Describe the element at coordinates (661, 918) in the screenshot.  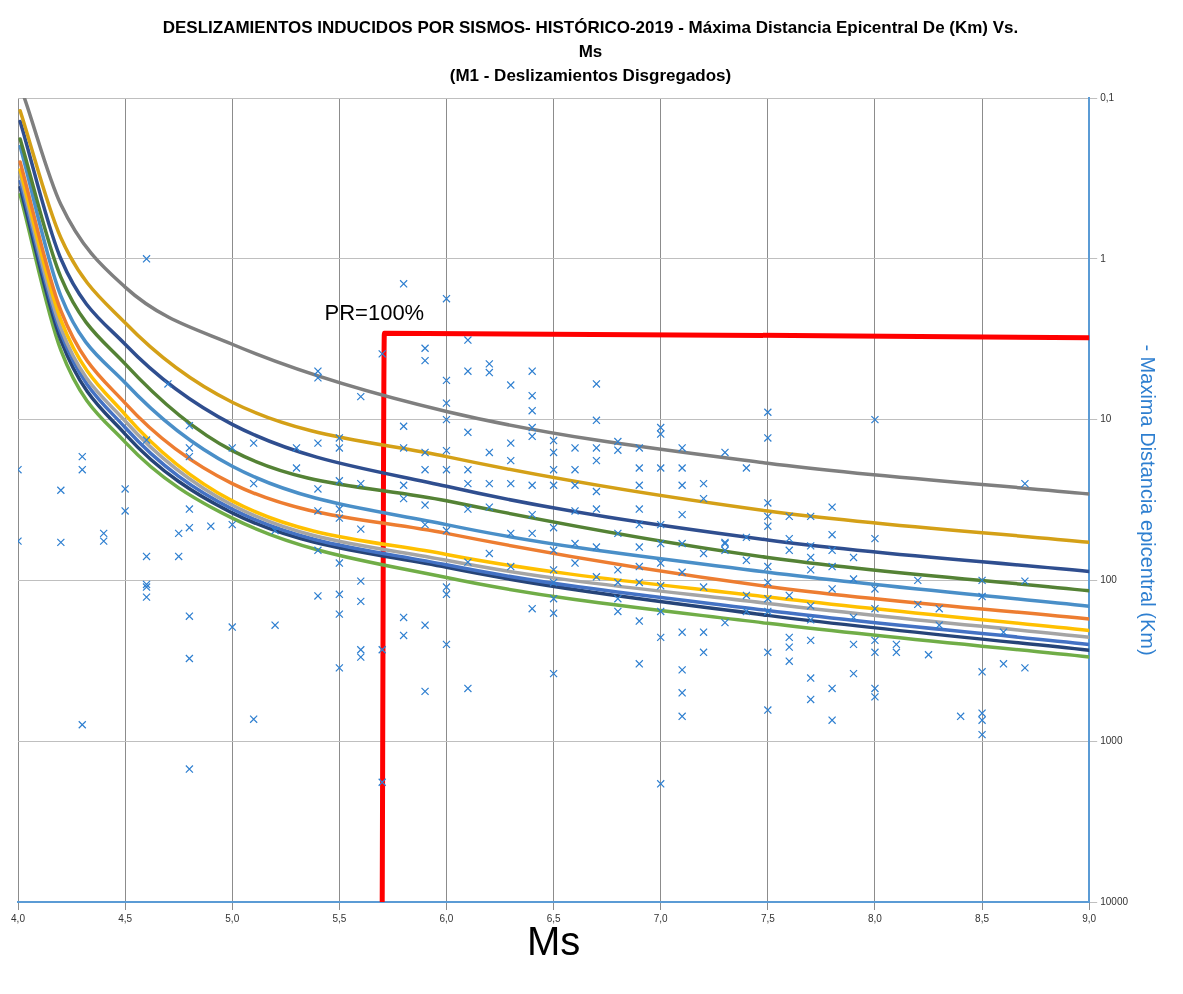
I see `x-tick-label: 7,0` at that location.